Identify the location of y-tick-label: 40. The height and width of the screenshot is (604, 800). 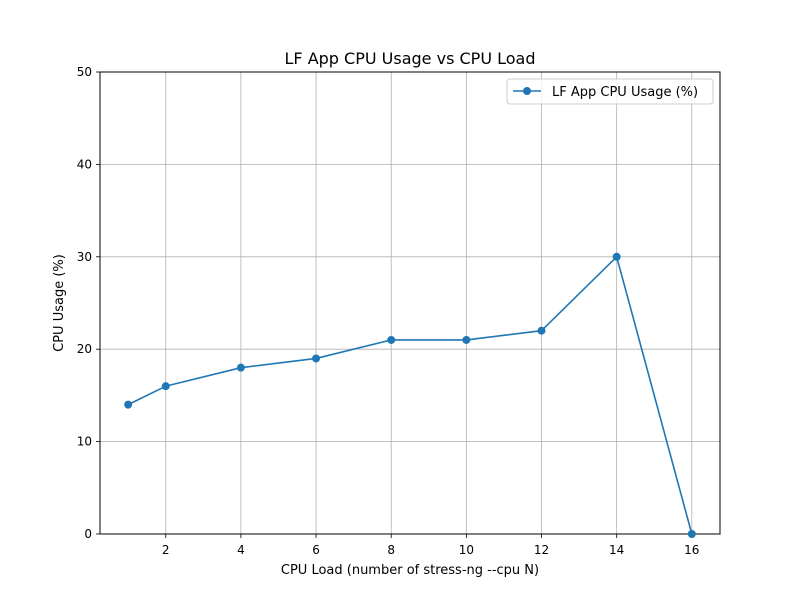
(84, 164).